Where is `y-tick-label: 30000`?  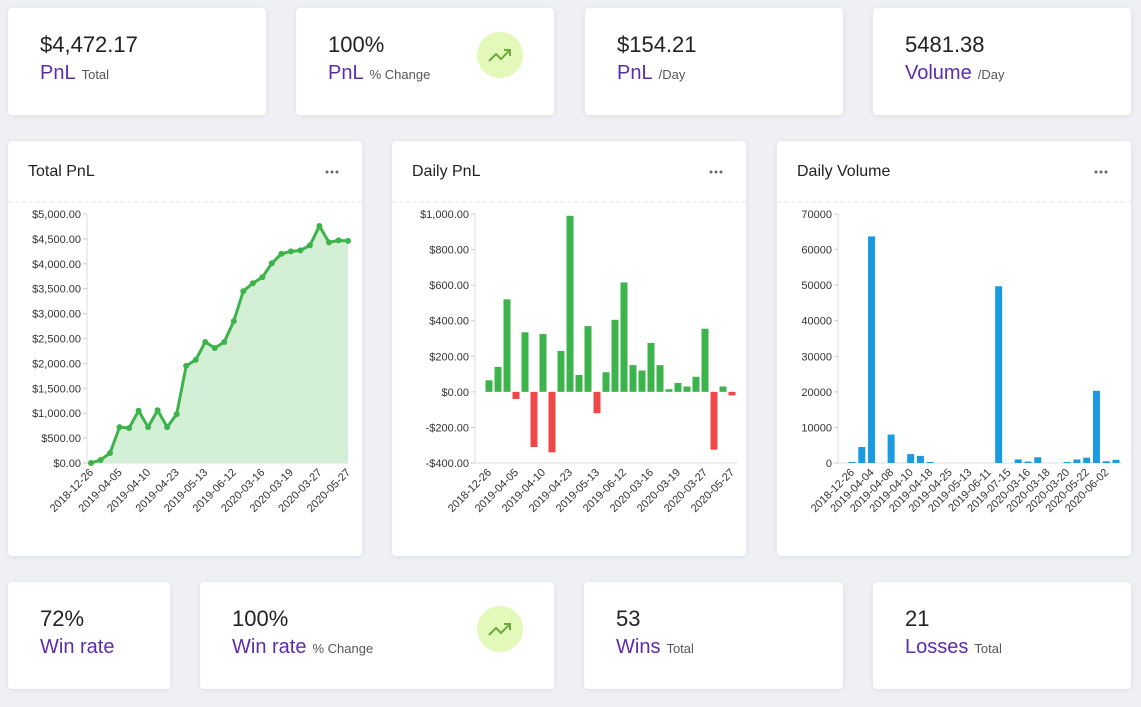 y-tick-label: 30000 is located at coordinates (816, 357).